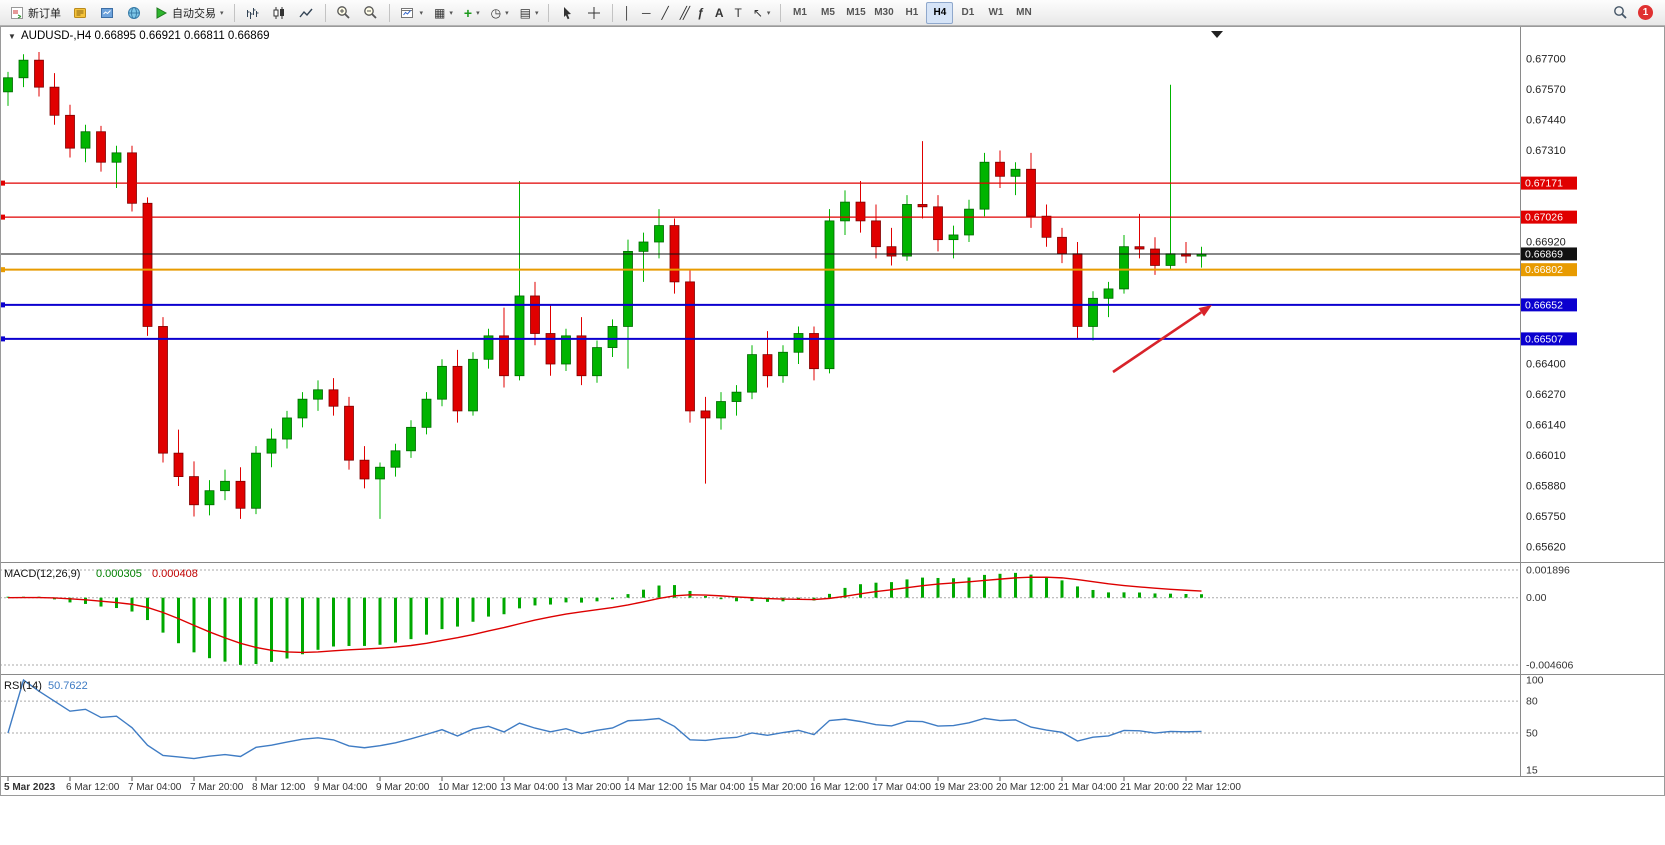 The image size is (1665, 845). What do you see at coordinates (2, 217) in the screenshot?
I see `resistance-line-2-handle` at bounding box center [2, 217].